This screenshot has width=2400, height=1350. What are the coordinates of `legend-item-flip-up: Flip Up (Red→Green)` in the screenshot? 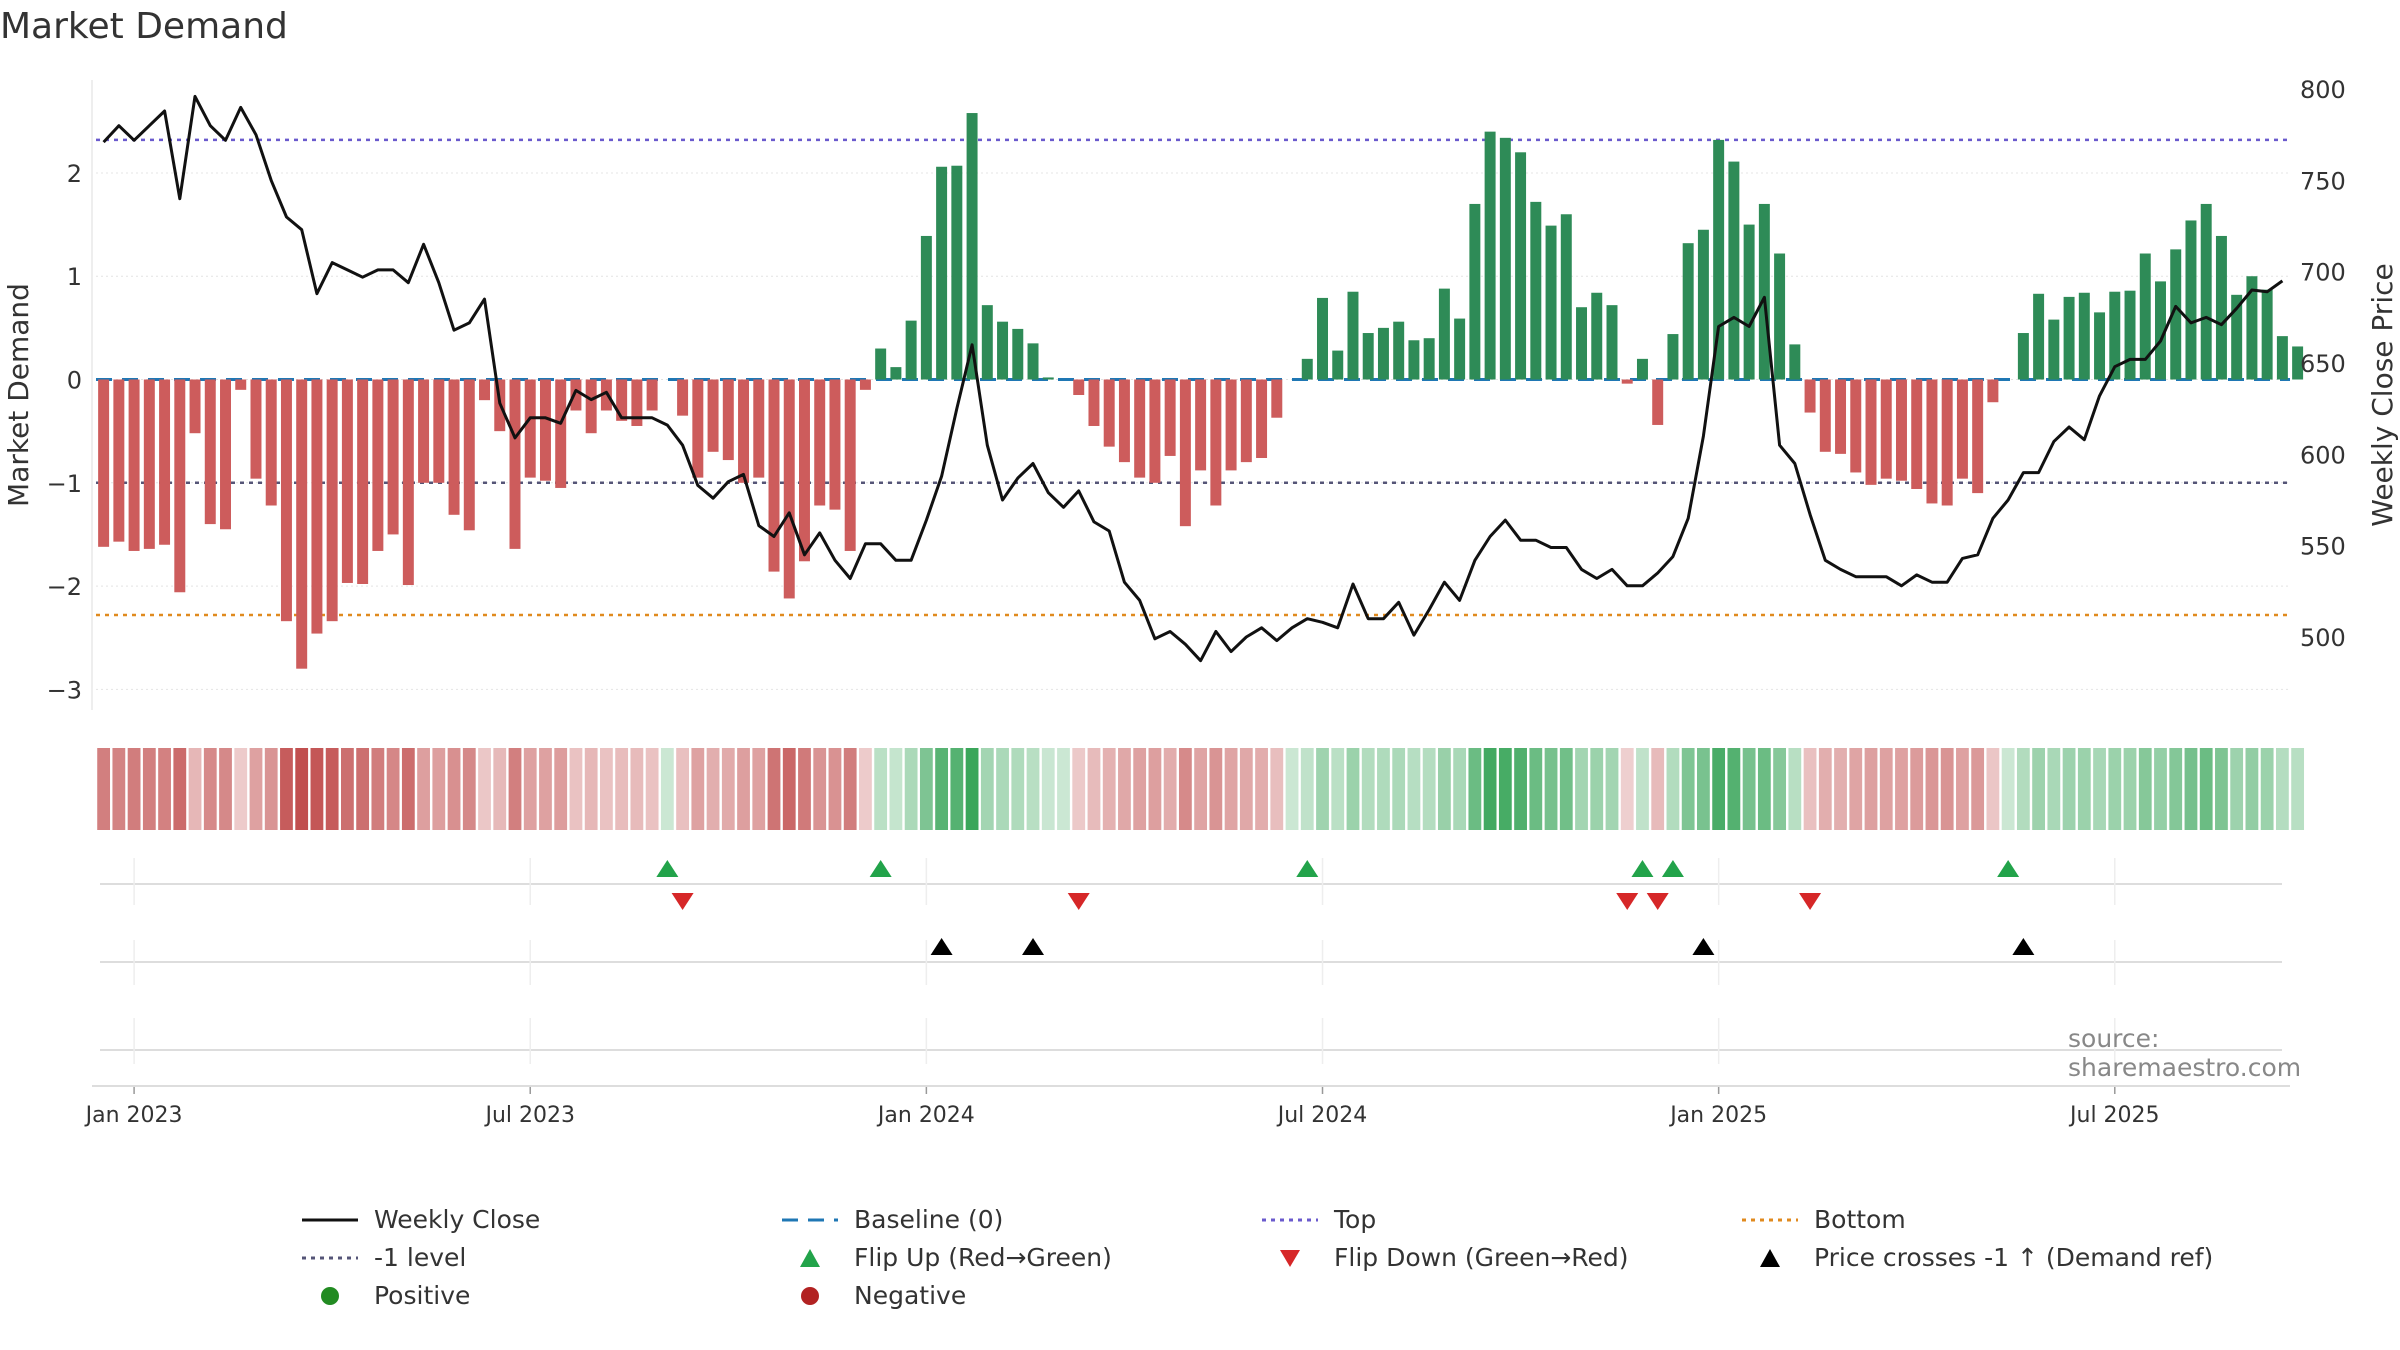 It's located at (946, 1257).